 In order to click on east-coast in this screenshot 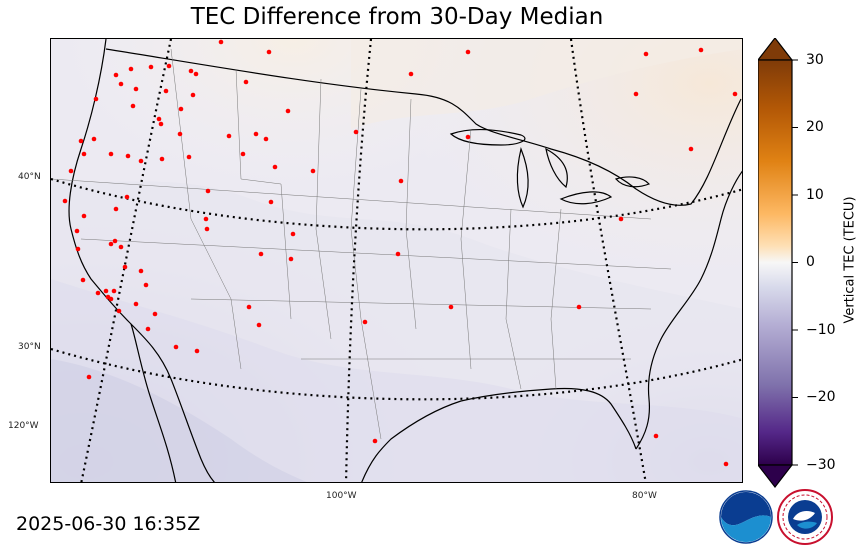, I will do `click(688, 310)`.